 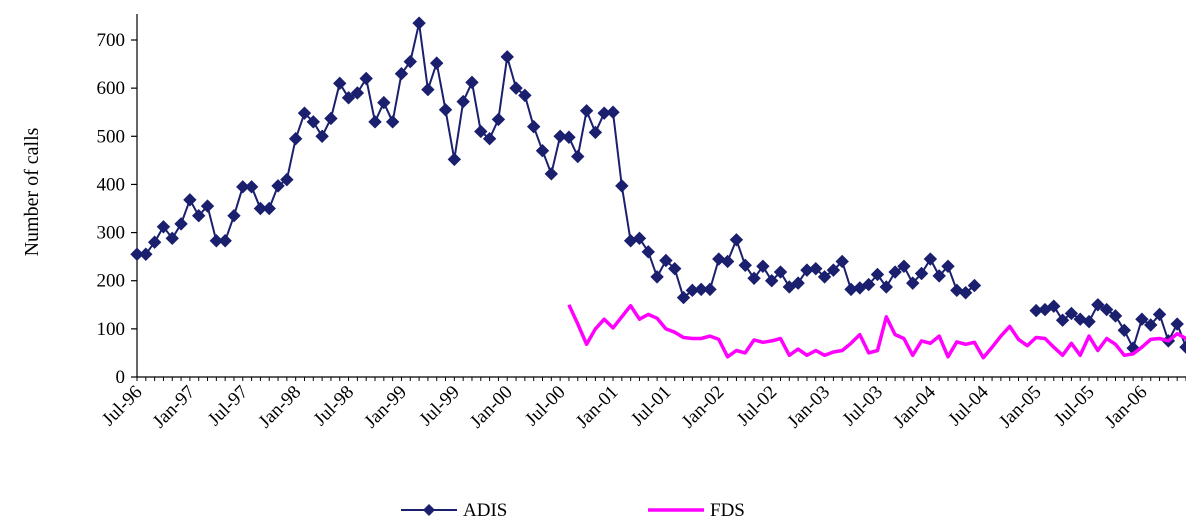 I want to click on x-tick-label: Jan-03, so click(x=808, y=407).